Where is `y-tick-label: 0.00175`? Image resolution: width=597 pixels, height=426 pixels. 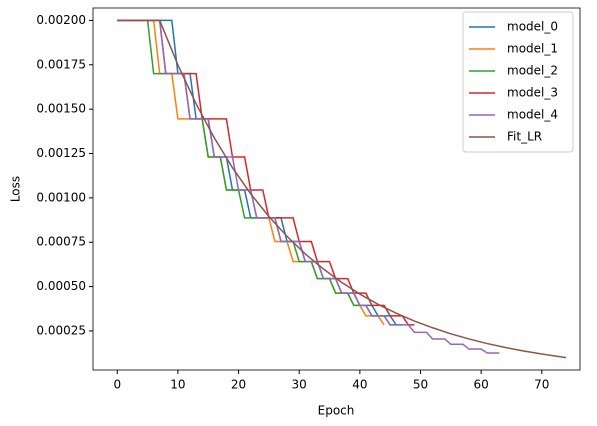 y-tick-label: 0.00175 is located at coordinates (61, 64).